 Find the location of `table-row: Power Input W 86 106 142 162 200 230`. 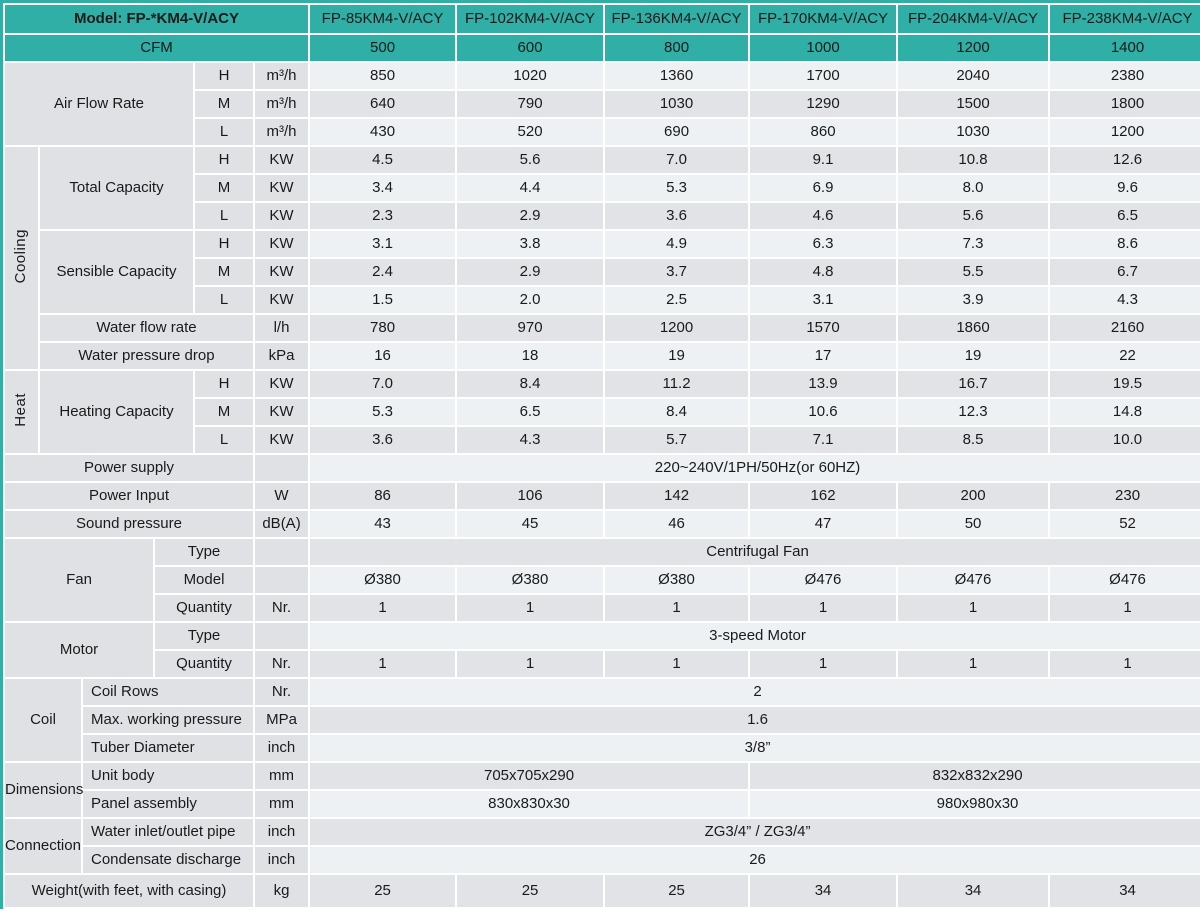

table-row: Power Input W 86 106 142 162 200 230 is located at coordinates (601, 496).